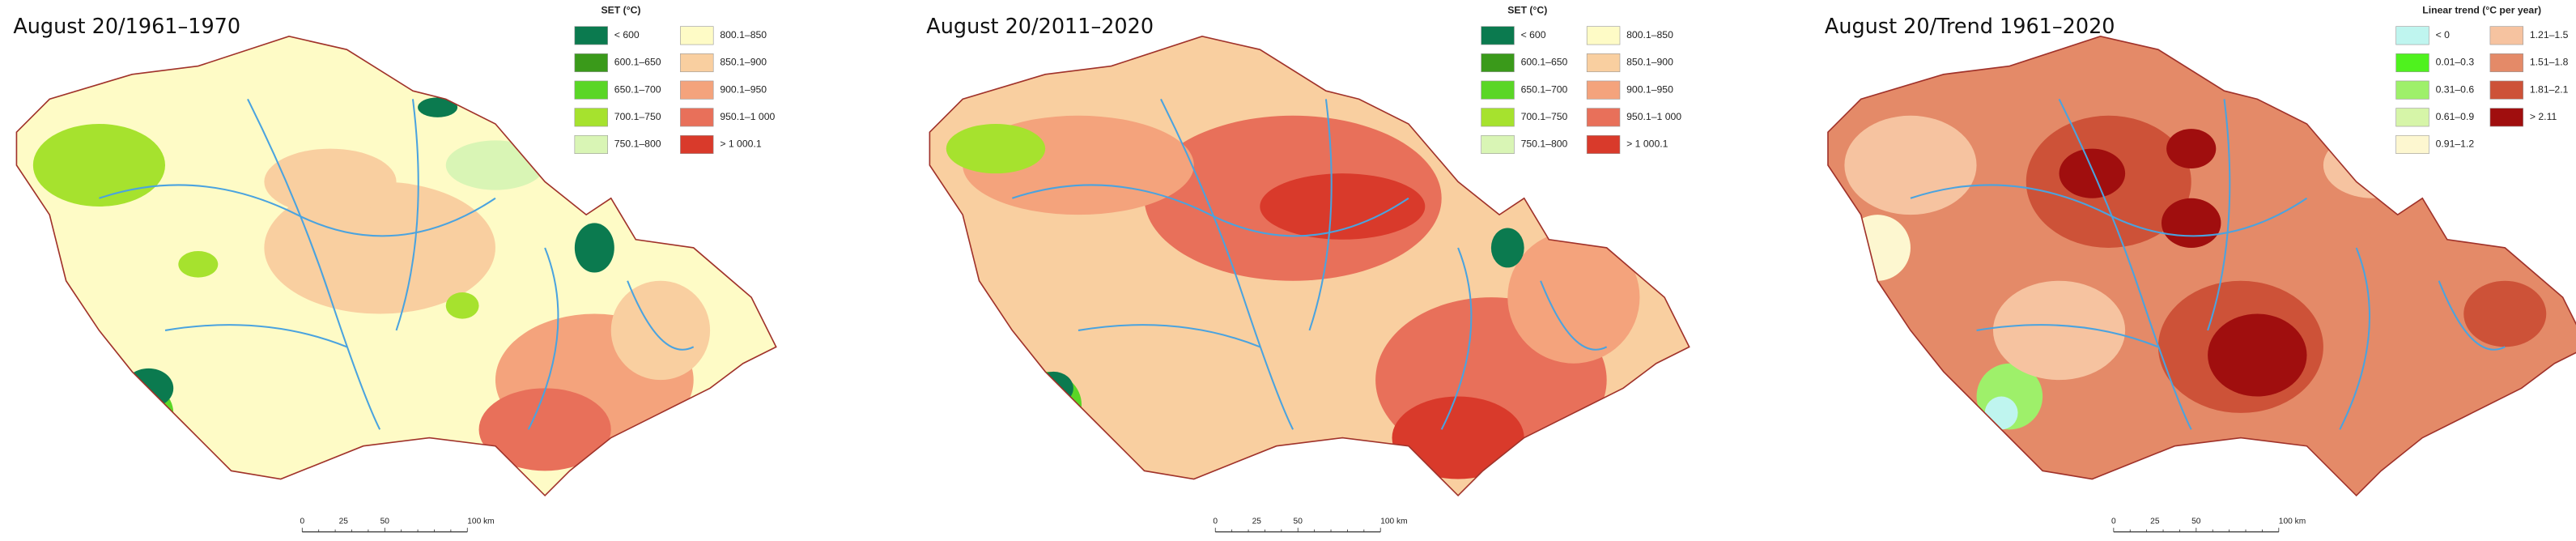  I want to click on legend-title: SET (°C), so click(620, 9).